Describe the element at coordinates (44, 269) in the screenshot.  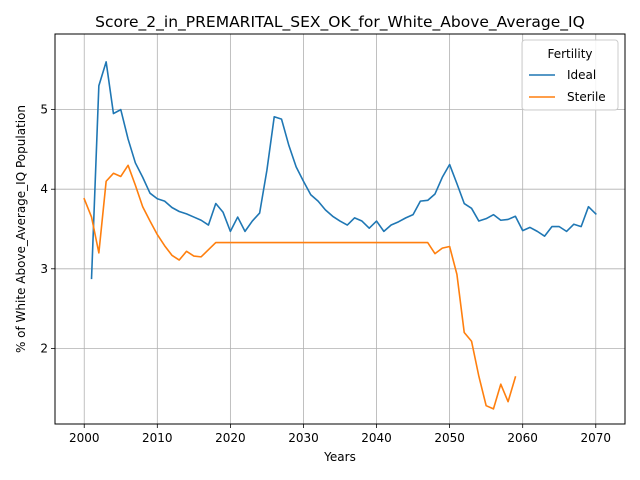
I see `y-tick-label: 3` at that location.